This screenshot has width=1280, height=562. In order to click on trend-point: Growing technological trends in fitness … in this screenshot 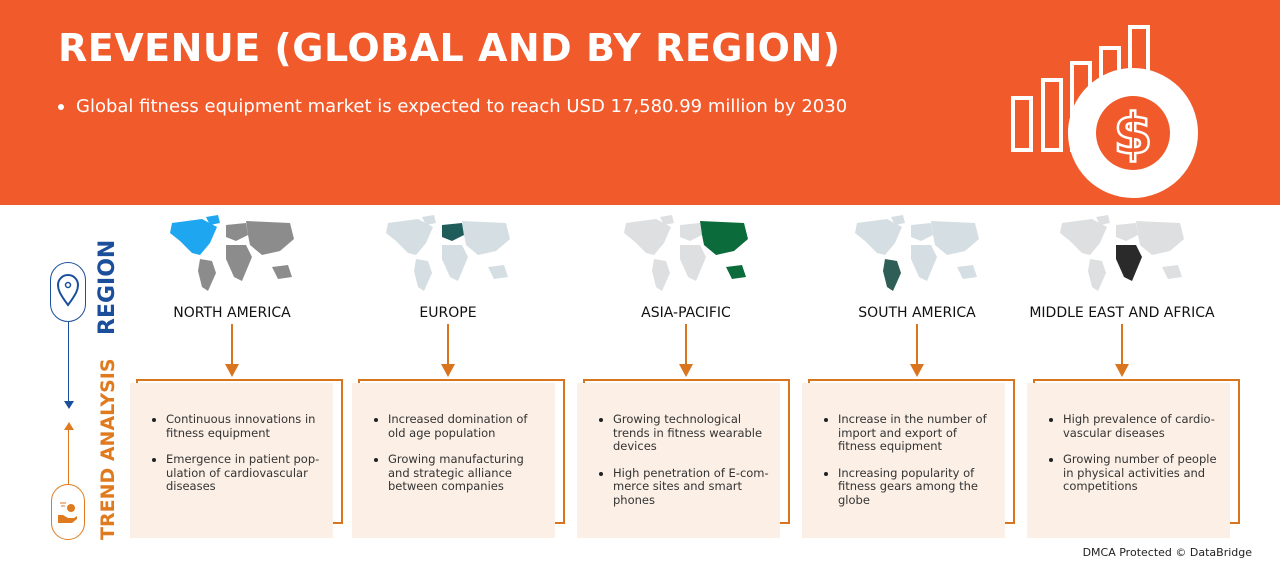, I will do `click(684, 433)`.